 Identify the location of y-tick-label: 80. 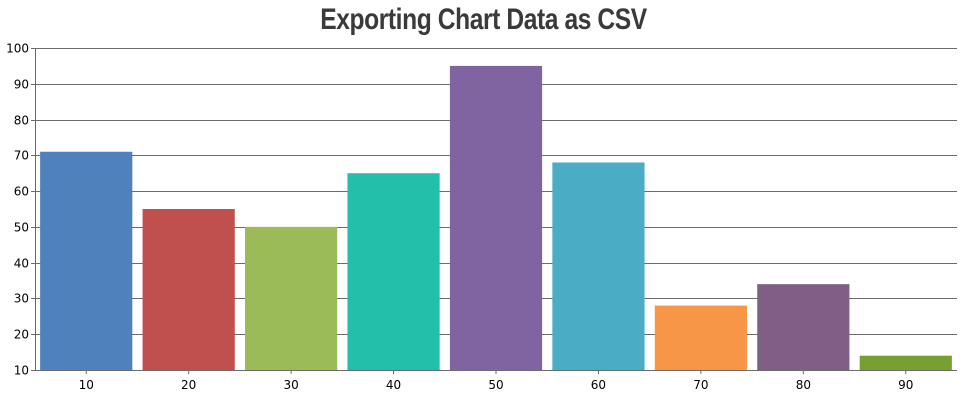
(21, 121).